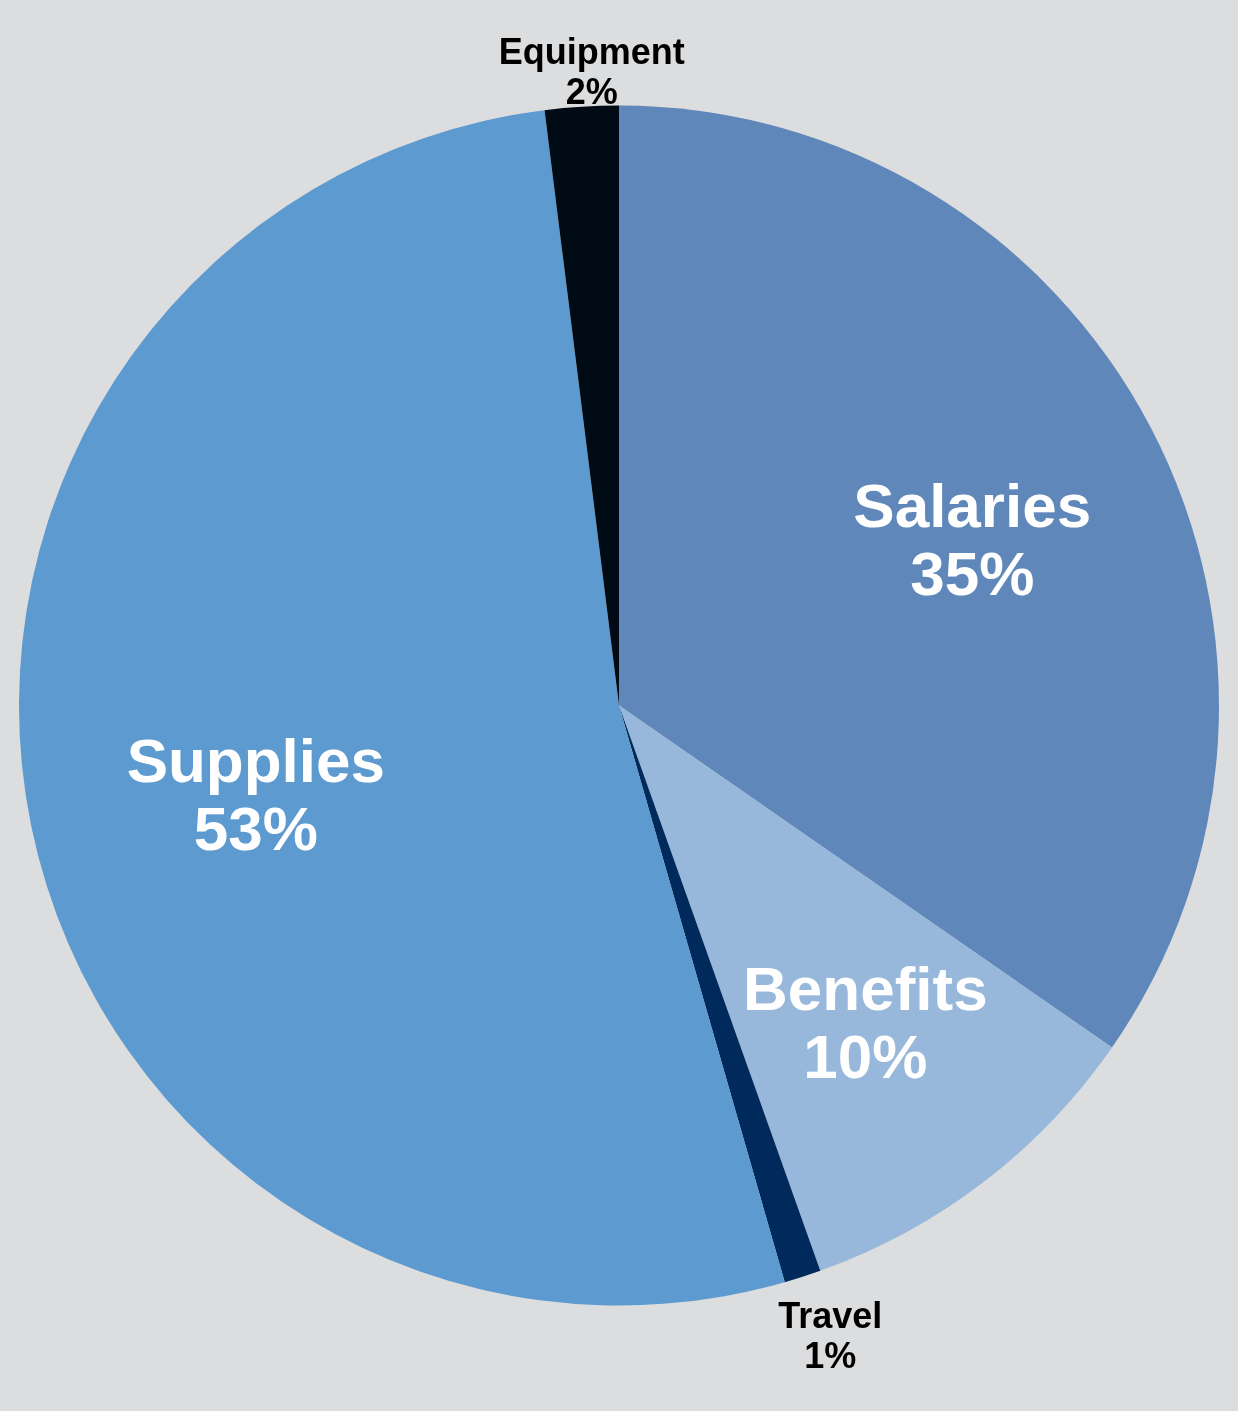 This screenshot has width=1238, height=1411. What do you see at coordinates (591, 92) in the screenshot?
I see `data-label: 2%` at bounding box center [591, 92].